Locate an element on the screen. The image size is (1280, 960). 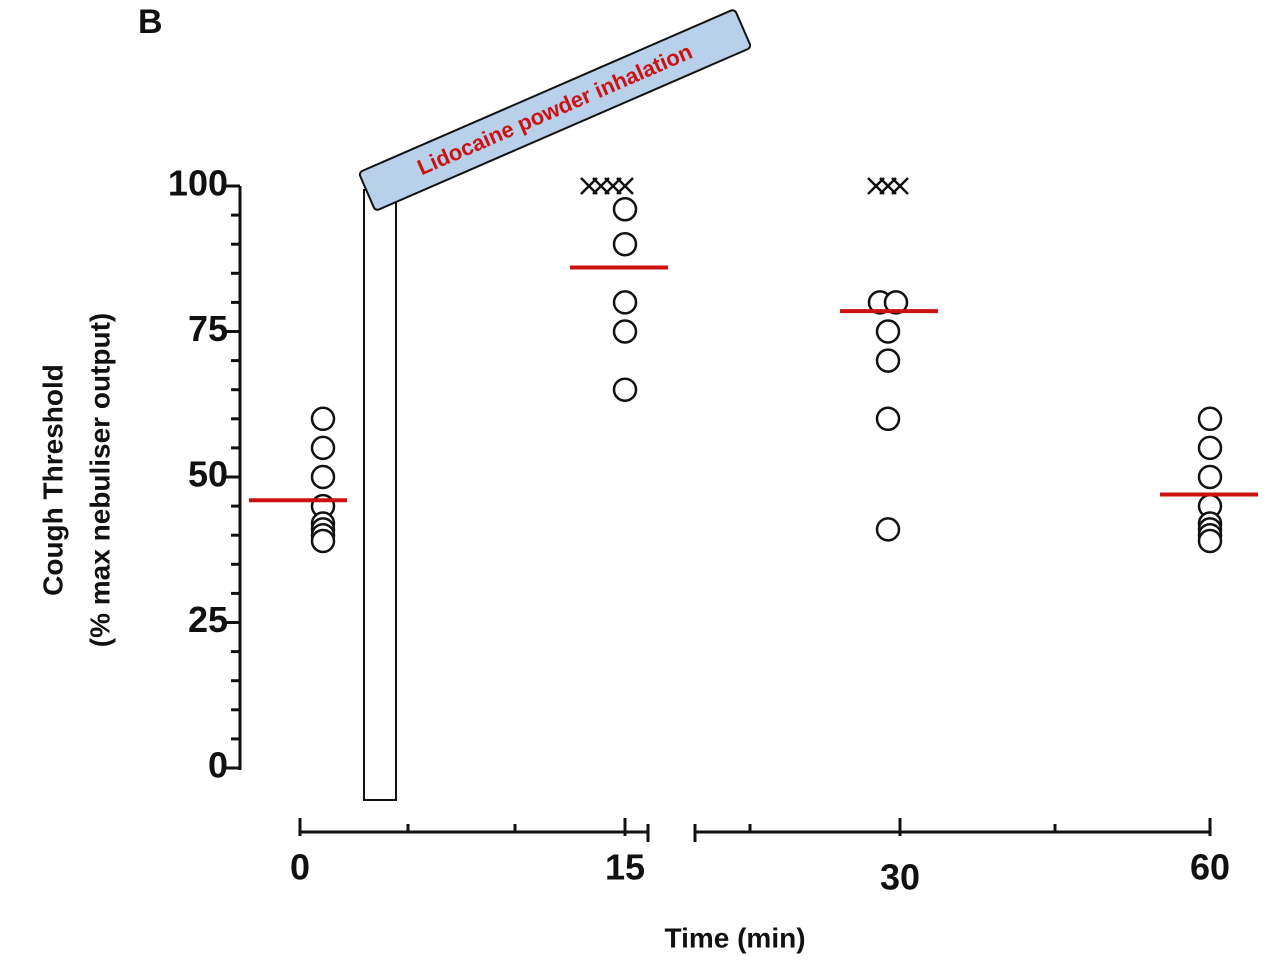
y-tick-label: 25 is located at coordinates (208, 619).